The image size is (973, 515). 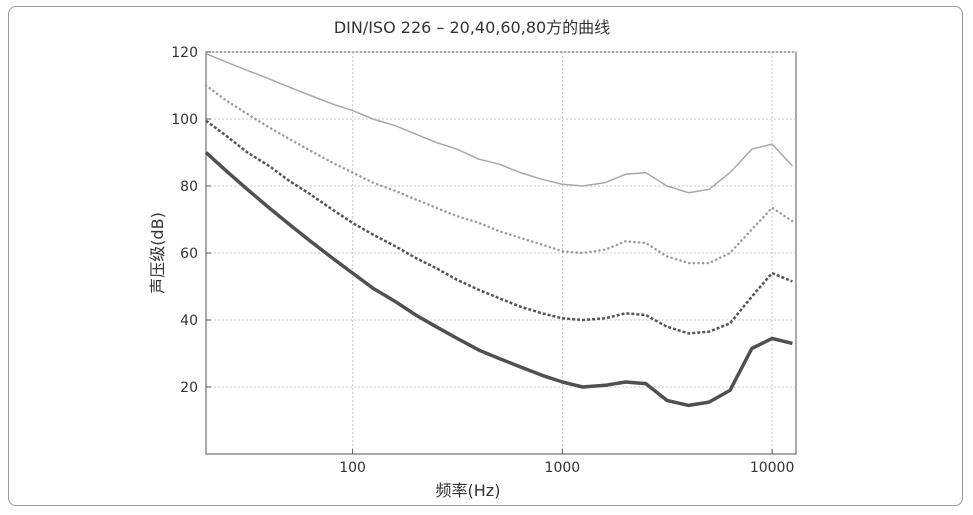 What do you see at coordinates (157, 253) in the screenshot?
I see `y-axis-label: 声压级(dB)` at bounding box center [157, 253].